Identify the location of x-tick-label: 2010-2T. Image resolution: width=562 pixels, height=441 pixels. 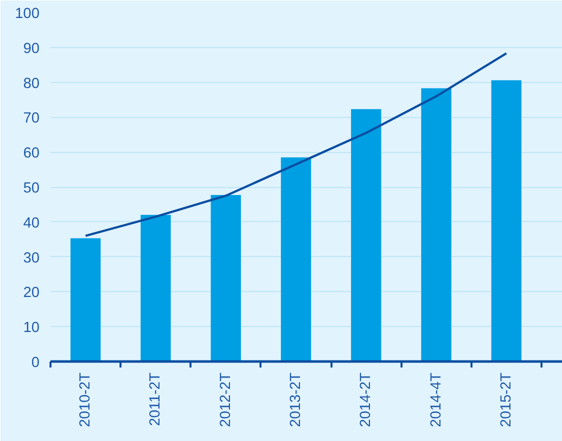
(86, 400).